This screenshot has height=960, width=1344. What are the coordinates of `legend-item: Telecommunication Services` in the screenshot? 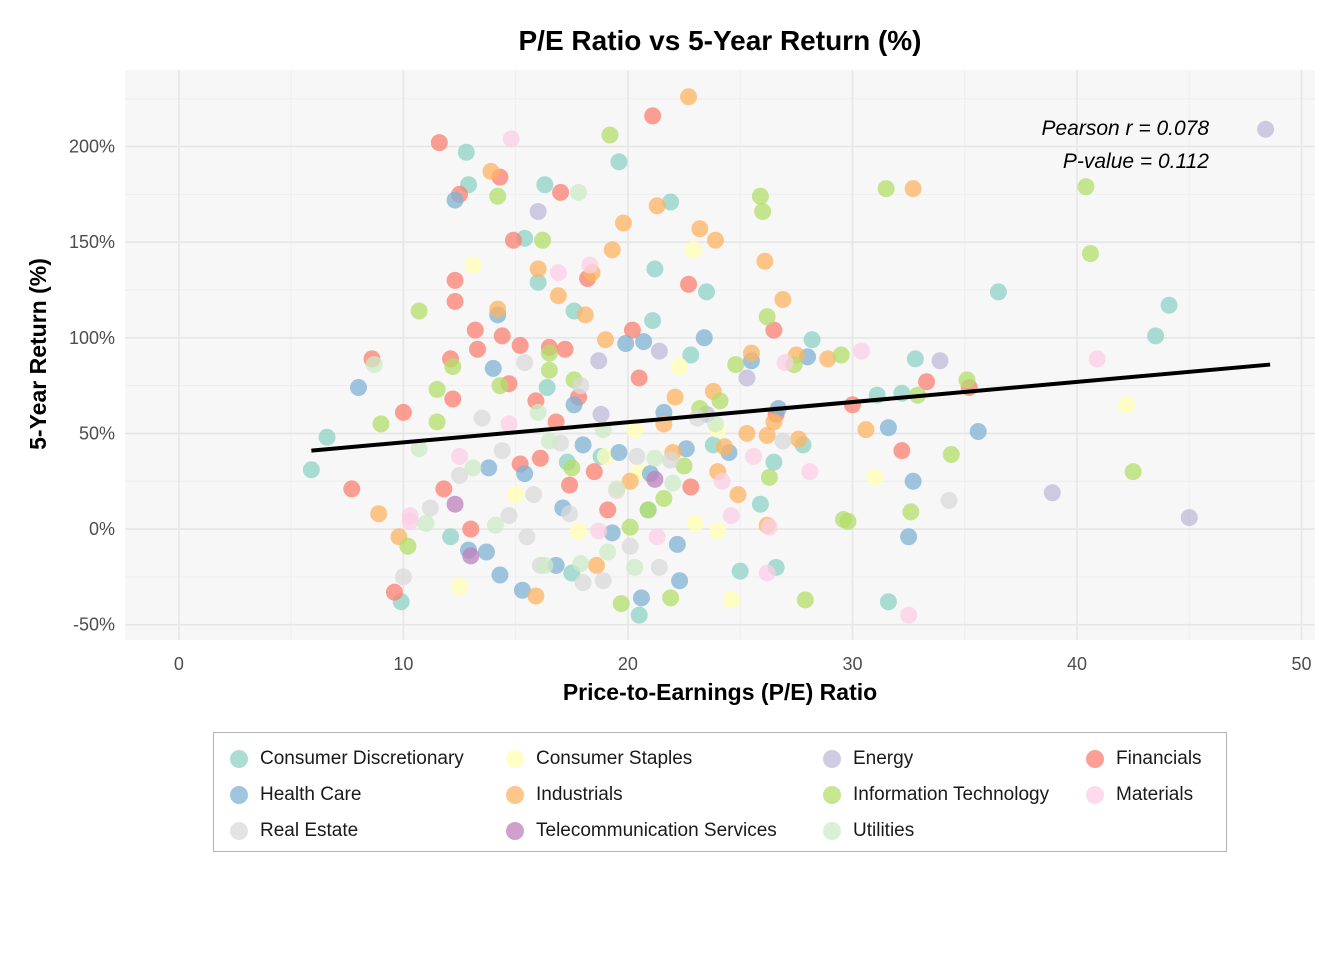 It's located at (641, 831).